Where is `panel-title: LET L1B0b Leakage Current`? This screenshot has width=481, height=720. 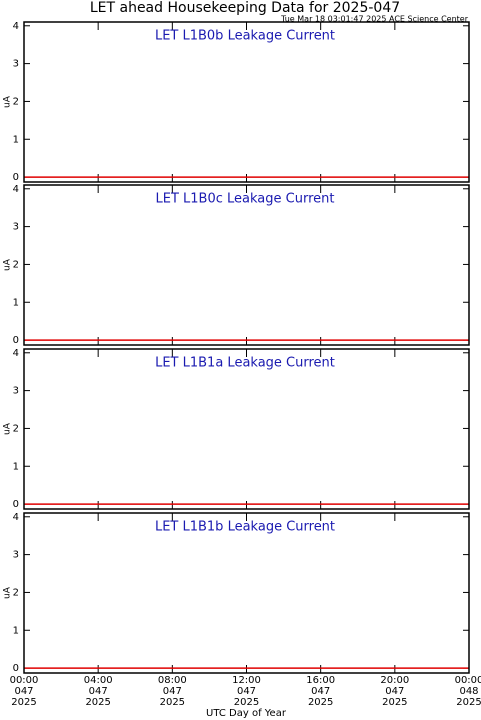 panel-title: LET L1B0b Leakage Current is located at coordinates (245, 36).